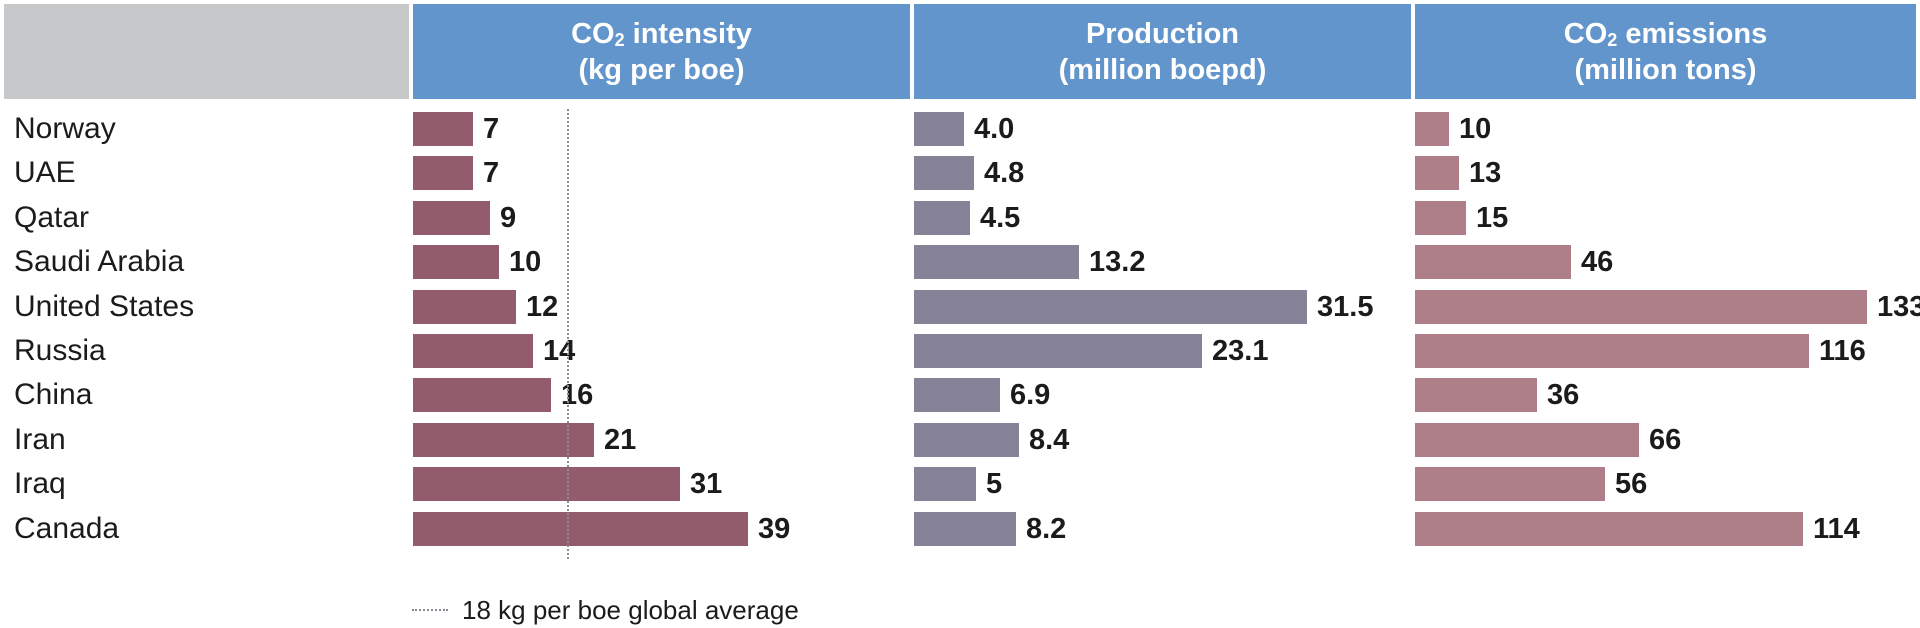  Describe the element at coordinates (1440, 217) in the screenshot. I see `emissions-bar-qatar` at that location.